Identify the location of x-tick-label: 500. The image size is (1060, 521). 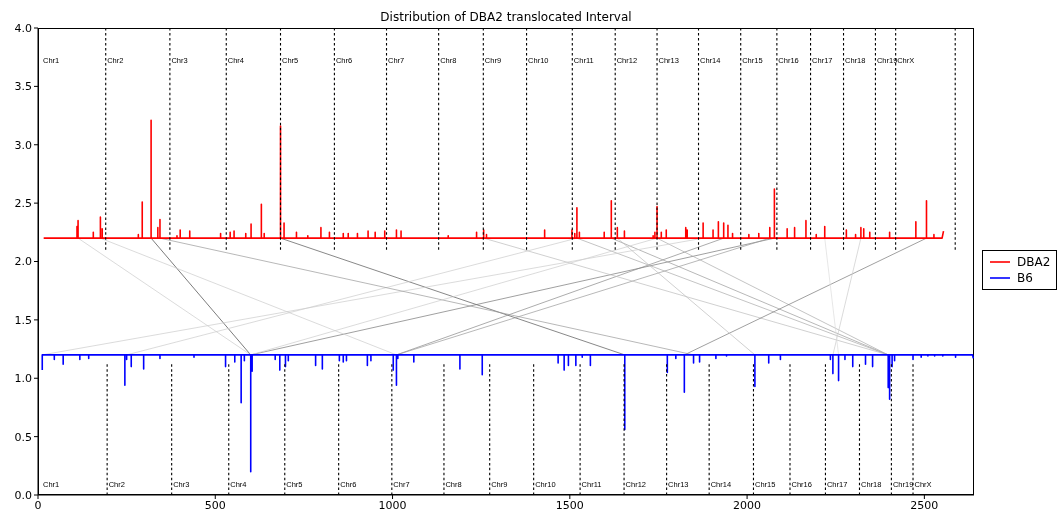
(215, 505).